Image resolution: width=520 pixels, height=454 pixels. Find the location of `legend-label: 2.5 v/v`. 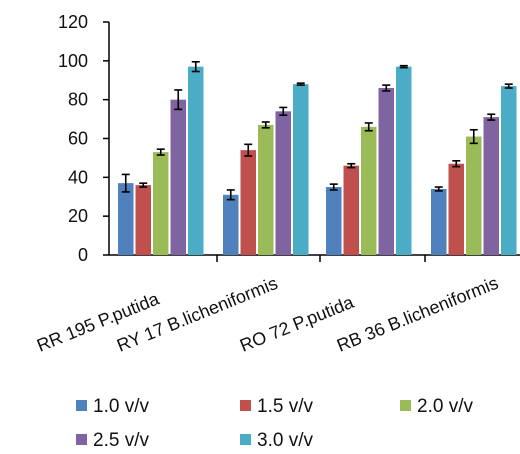

legend-label: 2.5 v/v is located at coordinates (121, 440).